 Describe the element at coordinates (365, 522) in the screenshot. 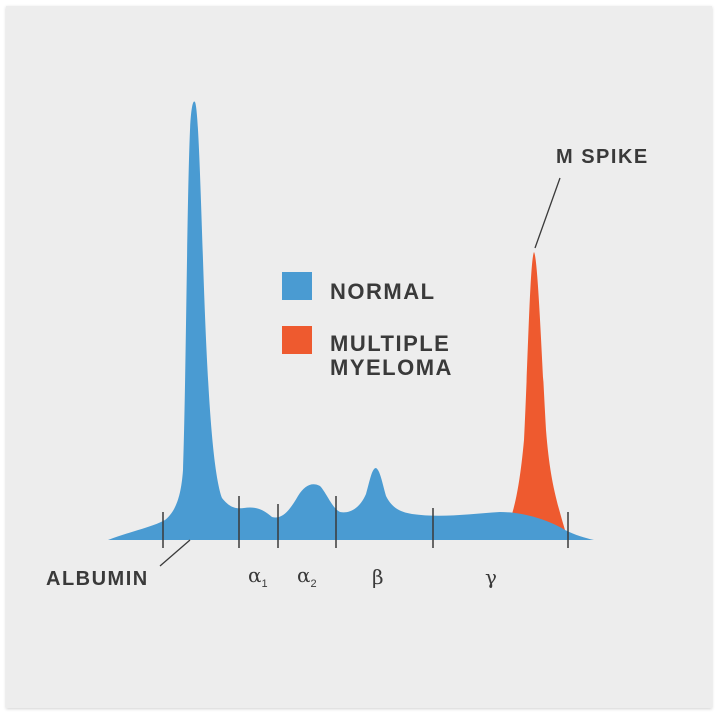

I see `fraction-dividers` at that location.